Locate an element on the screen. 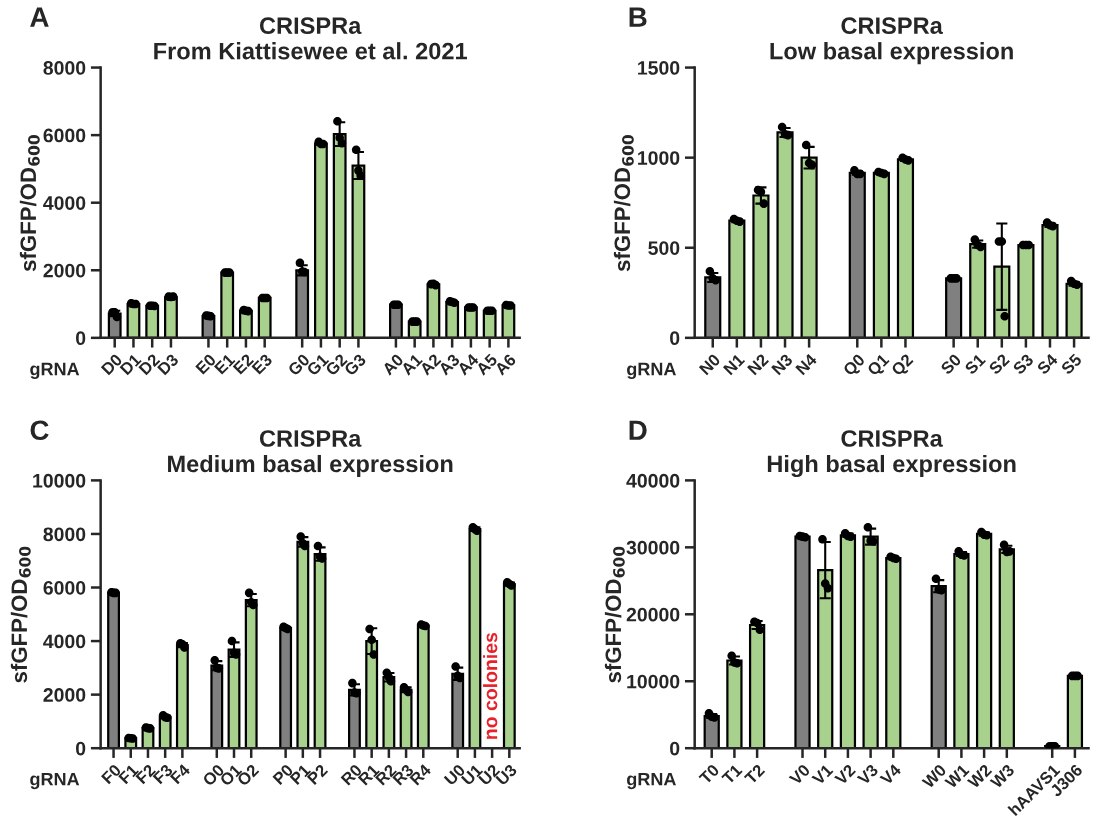 The height and width of the screenshot is (824, 1094). chart-title: CRISPRa From Kiattisewee et al. 2021 is located at coordinates (310, 38).